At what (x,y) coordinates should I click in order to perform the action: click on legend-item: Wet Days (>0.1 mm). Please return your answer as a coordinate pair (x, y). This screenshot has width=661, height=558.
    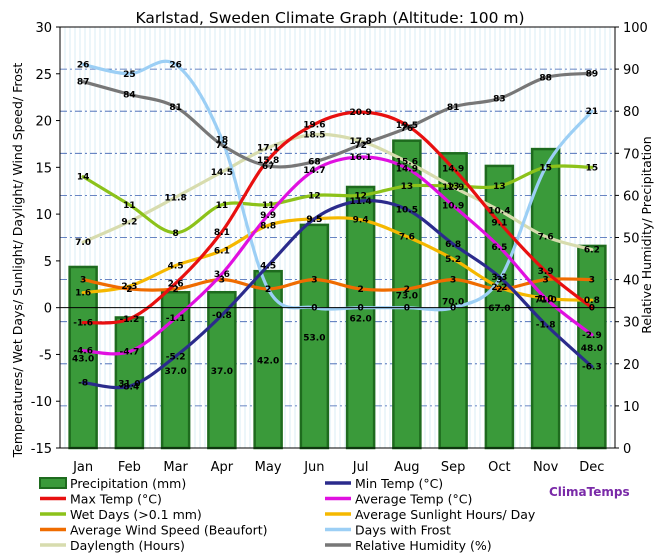
    Looking at the image, I should click on (136, 514).